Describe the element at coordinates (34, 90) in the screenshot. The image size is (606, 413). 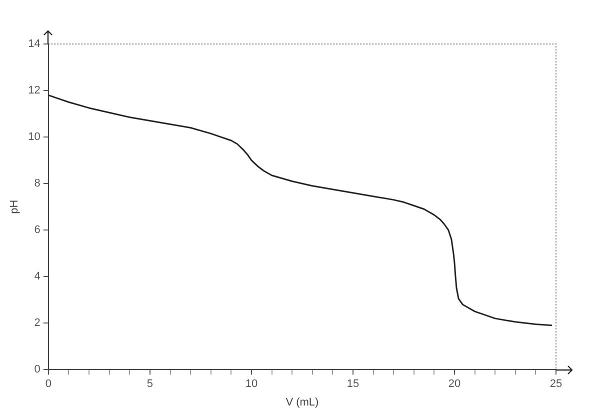
I see `y-tick-label: 12` at that location.